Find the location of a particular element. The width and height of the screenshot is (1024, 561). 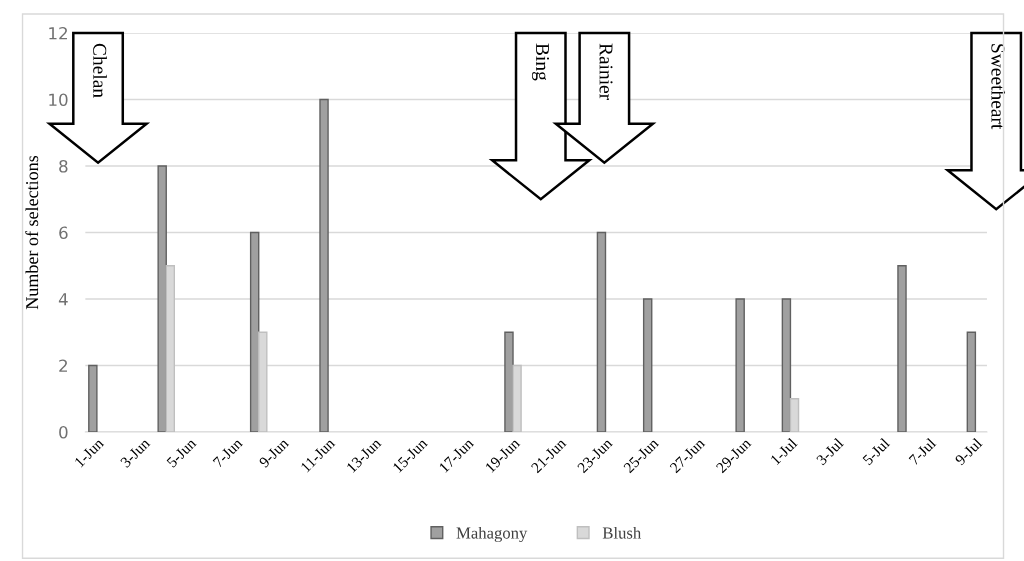

annotation: Bing is located at coordinates (540, 62).